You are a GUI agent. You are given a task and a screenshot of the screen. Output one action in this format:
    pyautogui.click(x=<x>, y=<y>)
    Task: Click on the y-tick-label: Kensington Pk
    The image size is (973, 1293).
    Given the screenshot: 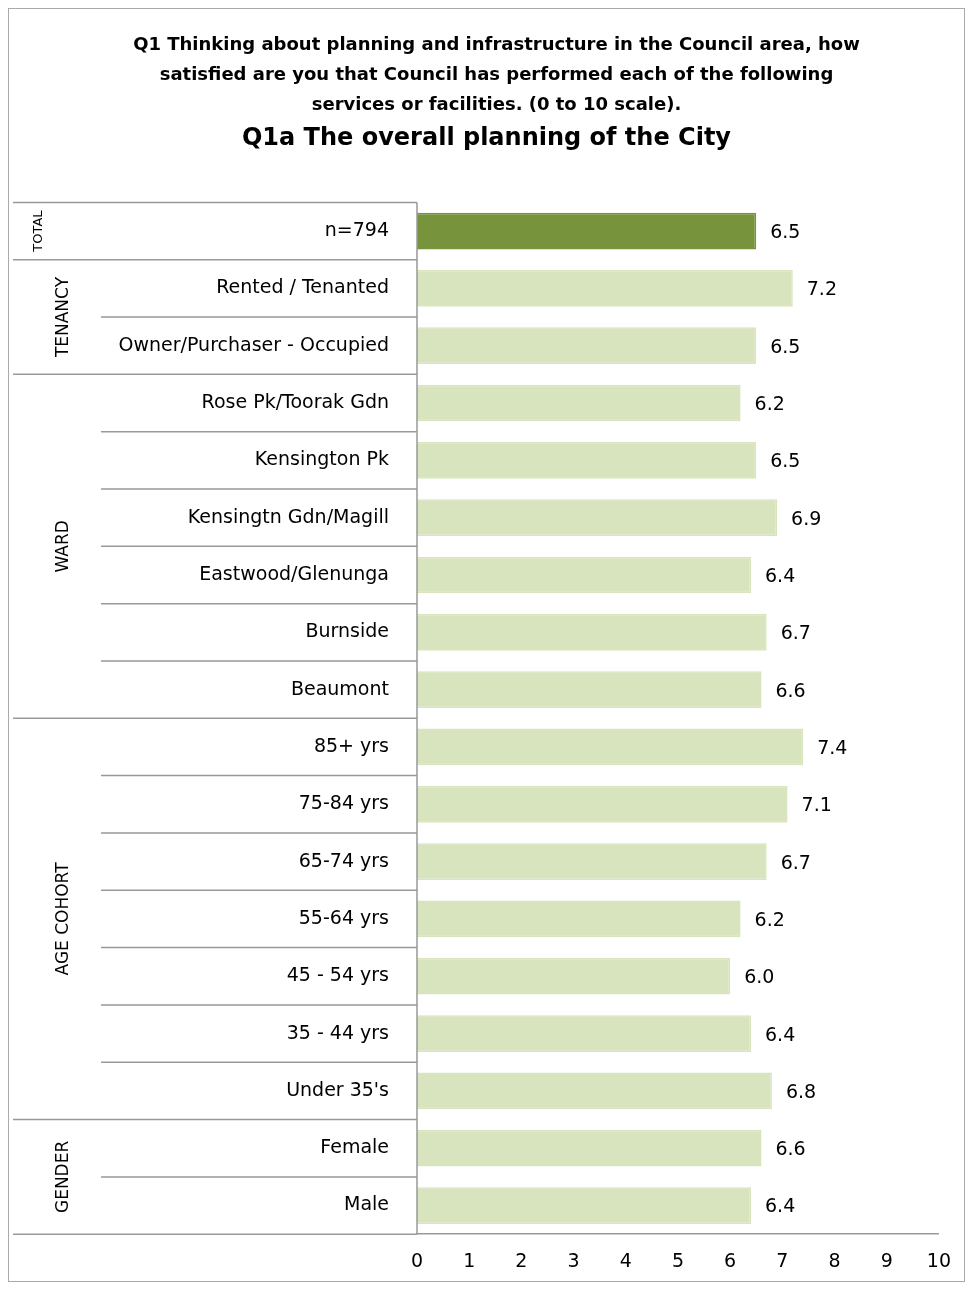 What is the action you would take?
    pyautogui.click(x=321, y=458)
    